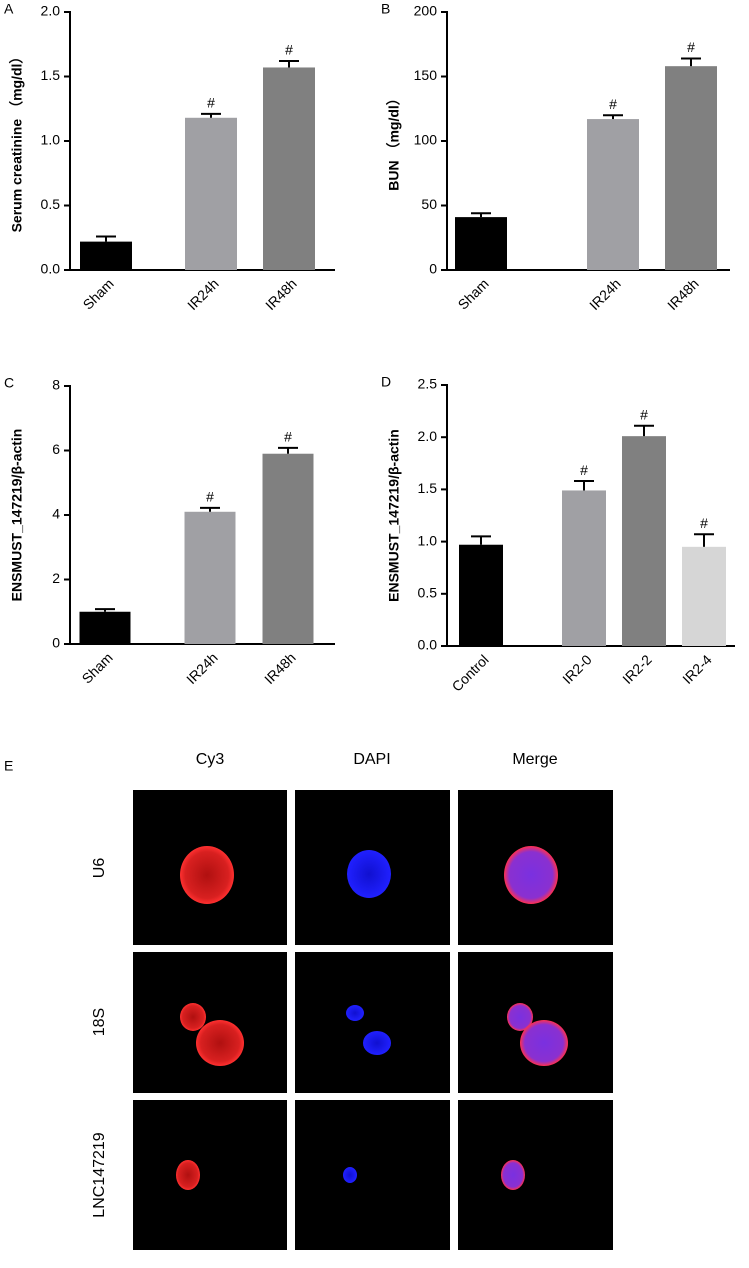 This screenshot has width=749, height=1268. What do you see at coordinates (8, 766) in the screenshot?
I see `panel-label: E` at bounding box center [8, 766].